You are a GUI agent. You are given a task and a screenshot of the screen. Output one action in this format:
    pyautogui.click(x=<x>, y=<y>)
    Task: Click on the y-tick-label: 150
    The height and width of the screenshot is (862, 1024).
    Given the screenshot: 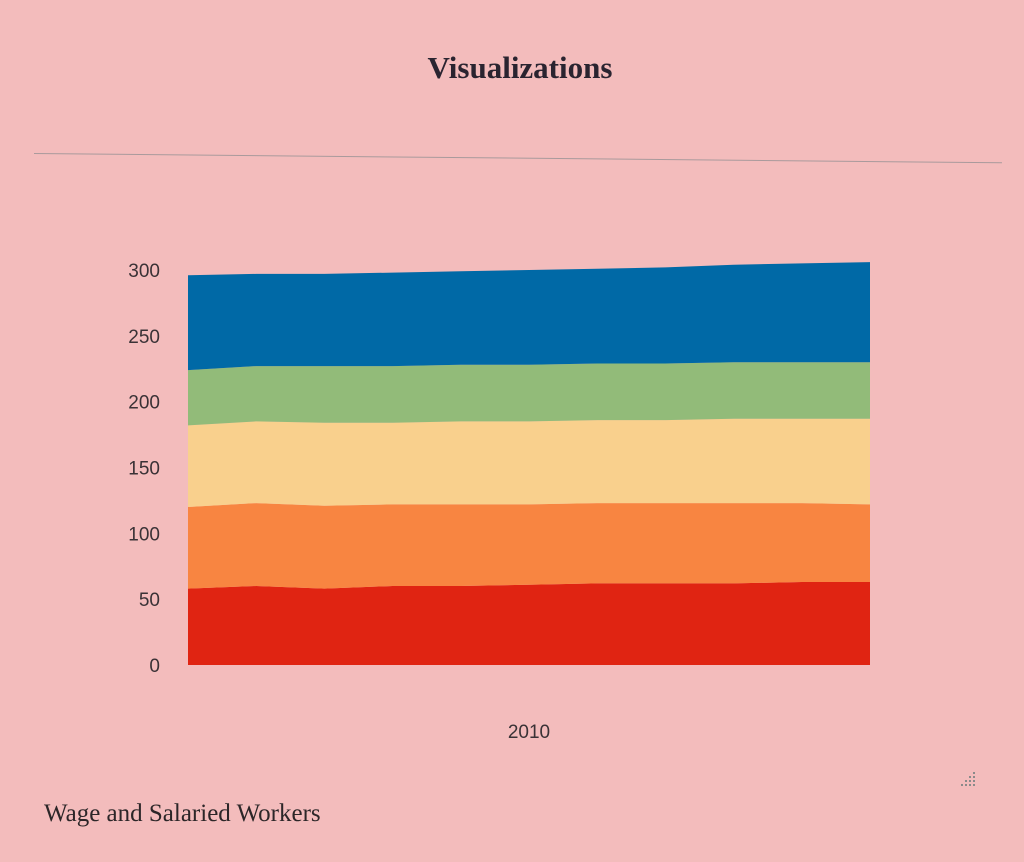 What is the action you would take?
    pyautogui.click(x=144, y=469)
    